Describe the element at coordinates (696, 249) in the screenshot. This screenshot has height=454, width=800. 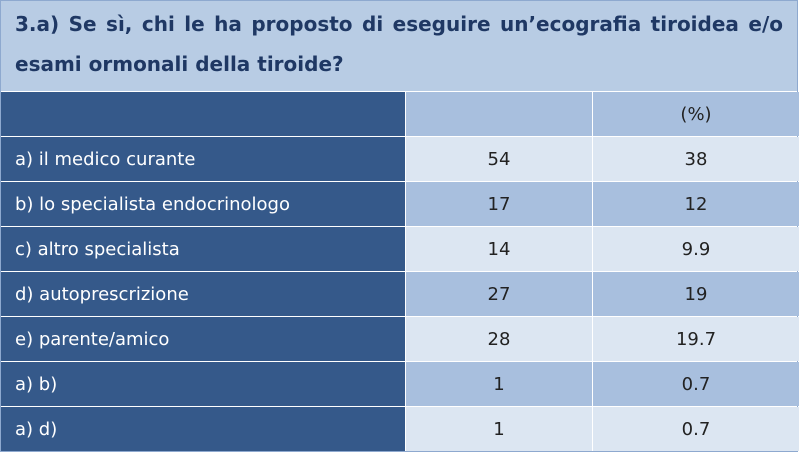
I see `row-percent: 9.9` at that location.